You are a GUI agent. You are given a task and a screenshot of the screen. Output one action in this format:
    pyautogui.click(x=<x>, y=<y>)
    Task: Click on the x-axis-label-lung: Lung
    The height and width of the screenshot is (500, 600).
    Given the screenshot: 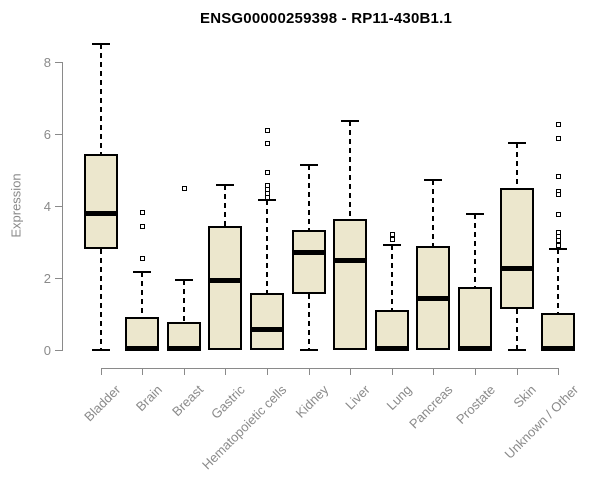 What is the action you would take?
    pyautogui.click(x=399, y=398)
    